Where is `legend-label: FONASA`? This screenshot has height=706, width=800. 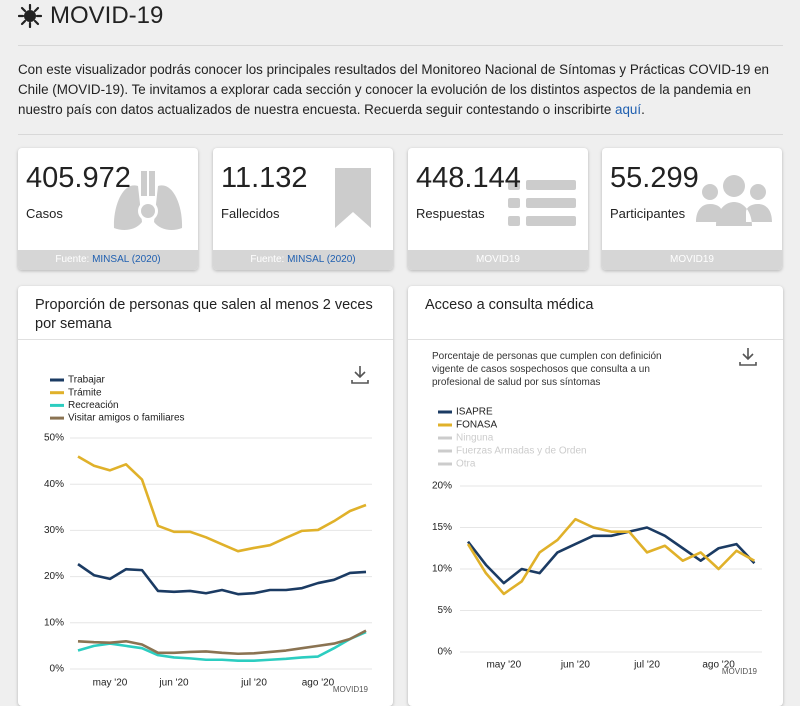
legend-label: FONASA is located at coordinates (476, 425).